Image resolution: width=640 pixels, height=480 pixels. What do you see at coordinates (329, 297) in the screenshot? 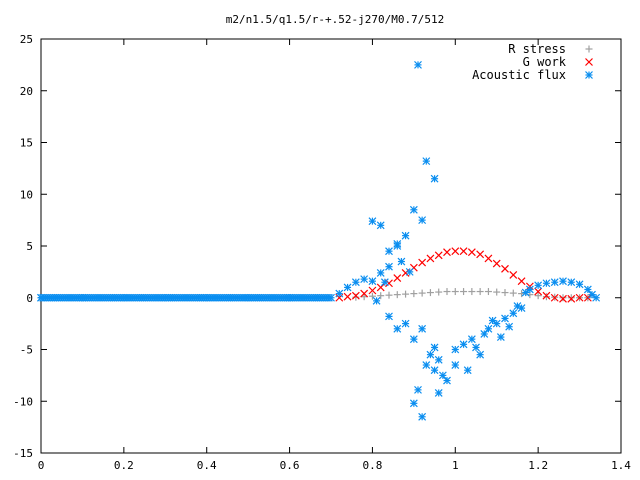
I see `data-point-acoustic-flux-baseline` at bounding box center [329, 297].